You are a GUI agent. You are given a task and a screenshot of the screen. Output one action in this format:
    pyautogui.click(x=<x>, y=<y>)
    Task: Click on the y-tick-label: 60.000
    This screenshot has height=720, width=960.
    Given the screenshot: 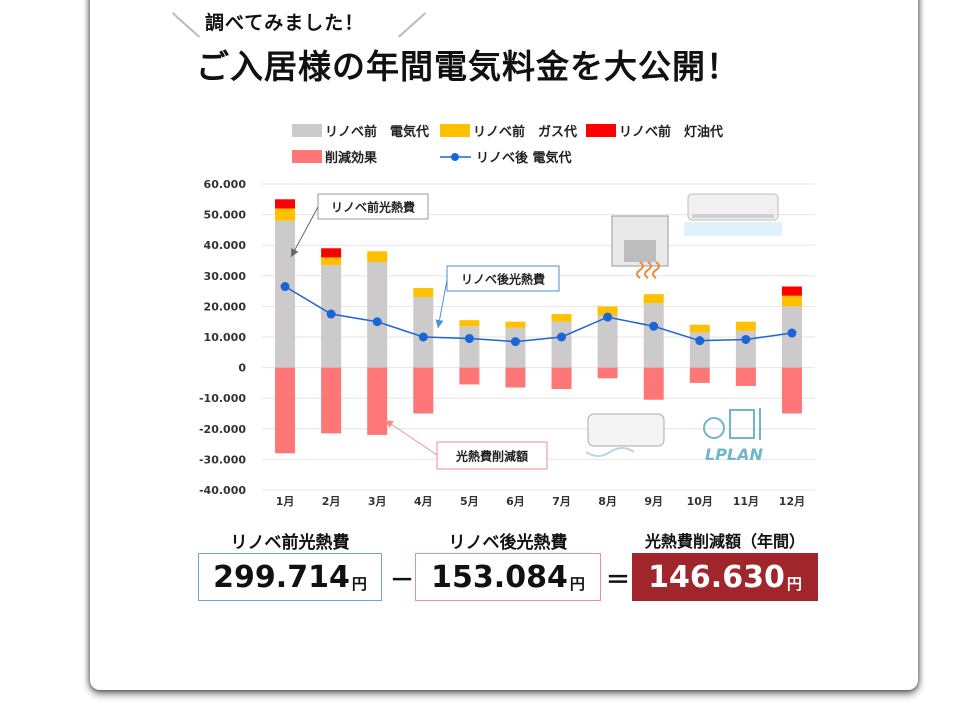 What is the action you would take?
    pyautogui.click(x=225, y=184)
    